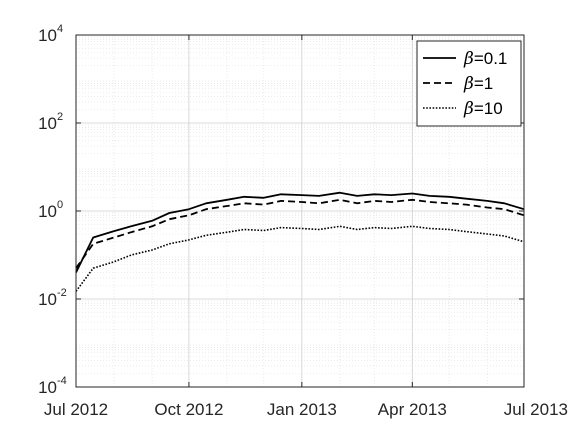 The width and height of the screenshot is (581, 436). I want to click on y-tick-exponent: 2, so click(60, 117).